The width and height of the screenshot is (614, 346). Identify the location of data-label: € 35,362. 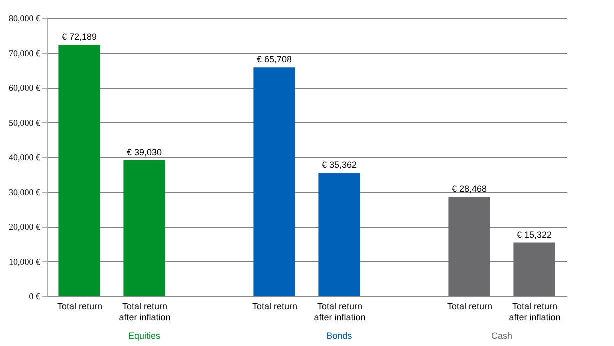
(340, 165).